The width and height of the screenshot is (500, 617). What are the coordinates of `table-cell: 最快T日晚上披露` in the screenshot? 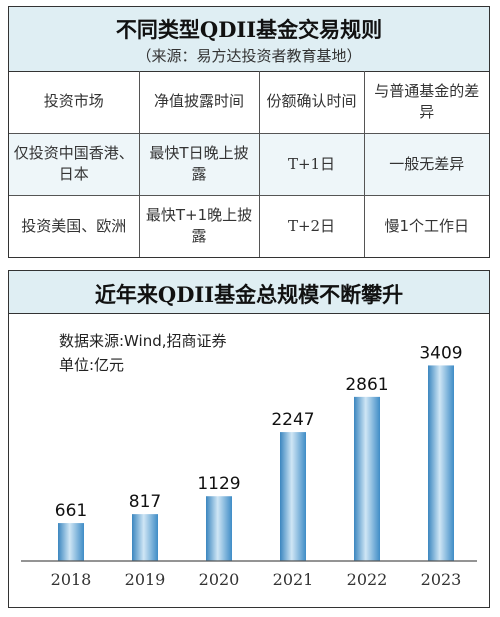 It's located at (199, 164).